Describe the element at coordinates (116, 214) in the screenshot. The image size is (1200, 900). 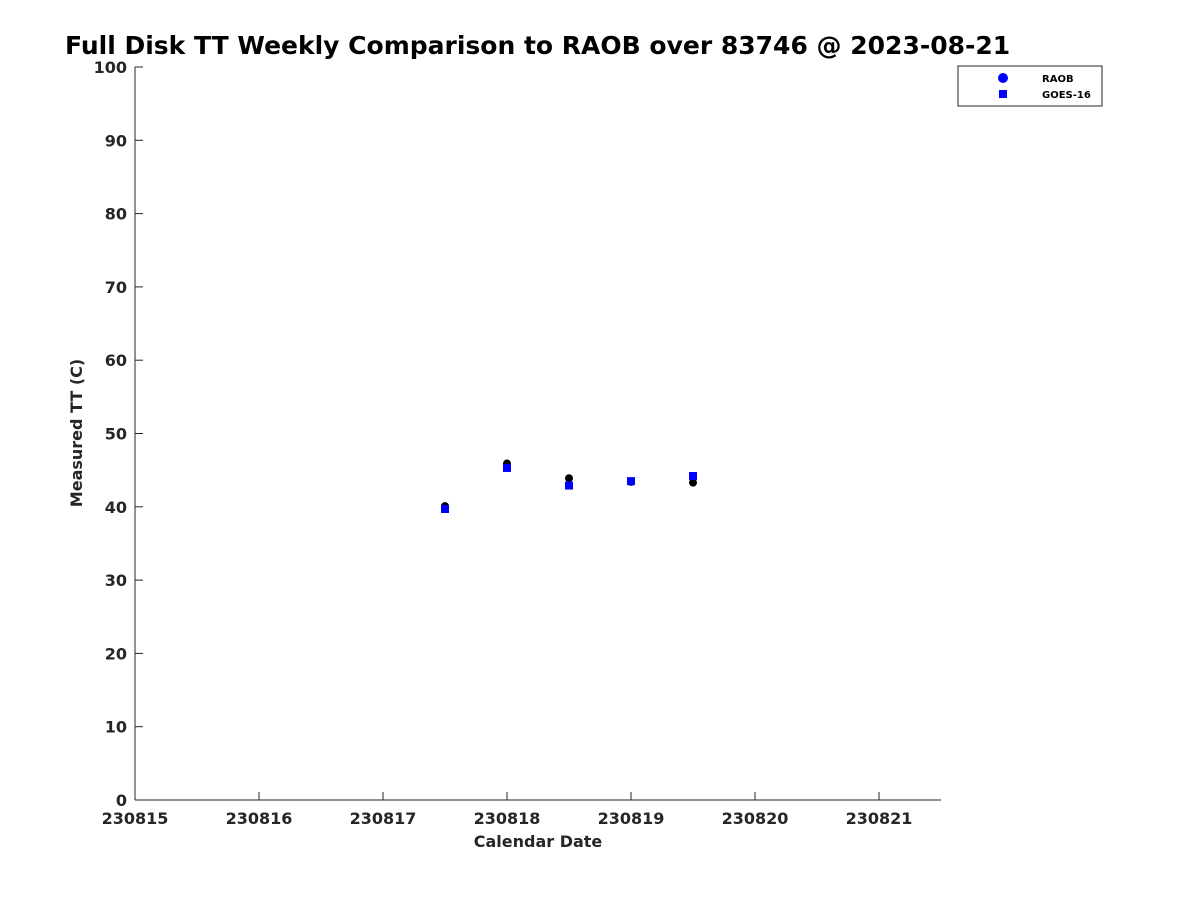
I see `y-tick-label: 80` at that location.